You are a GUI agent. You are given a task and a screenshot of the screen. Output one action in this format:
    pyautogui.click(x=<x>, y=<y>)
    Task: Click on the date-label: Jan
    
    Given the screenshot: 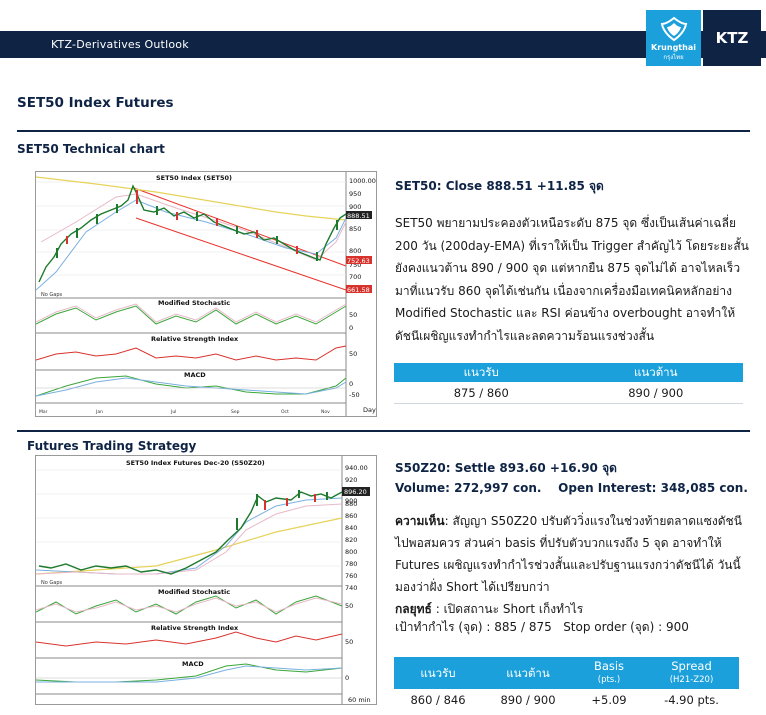 What is the action you would take?
    pyautogui.click(x=99, y=412)
    